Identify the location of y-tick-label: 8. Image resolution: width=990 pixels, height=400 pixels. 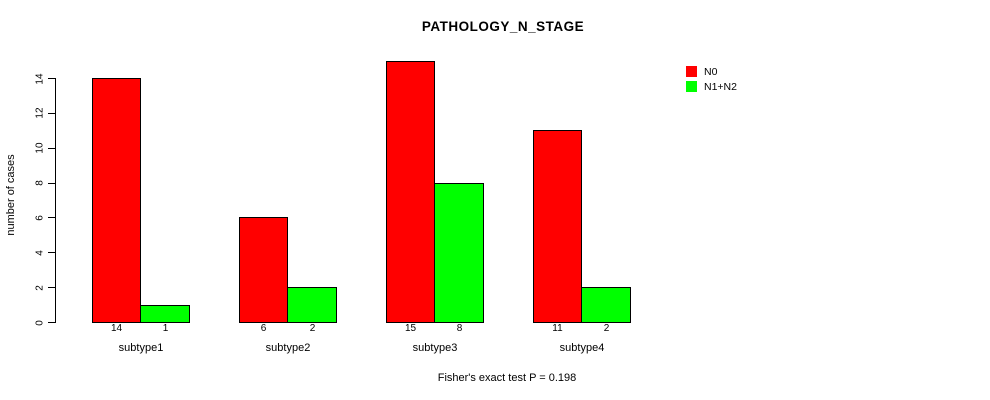
(40, 183).